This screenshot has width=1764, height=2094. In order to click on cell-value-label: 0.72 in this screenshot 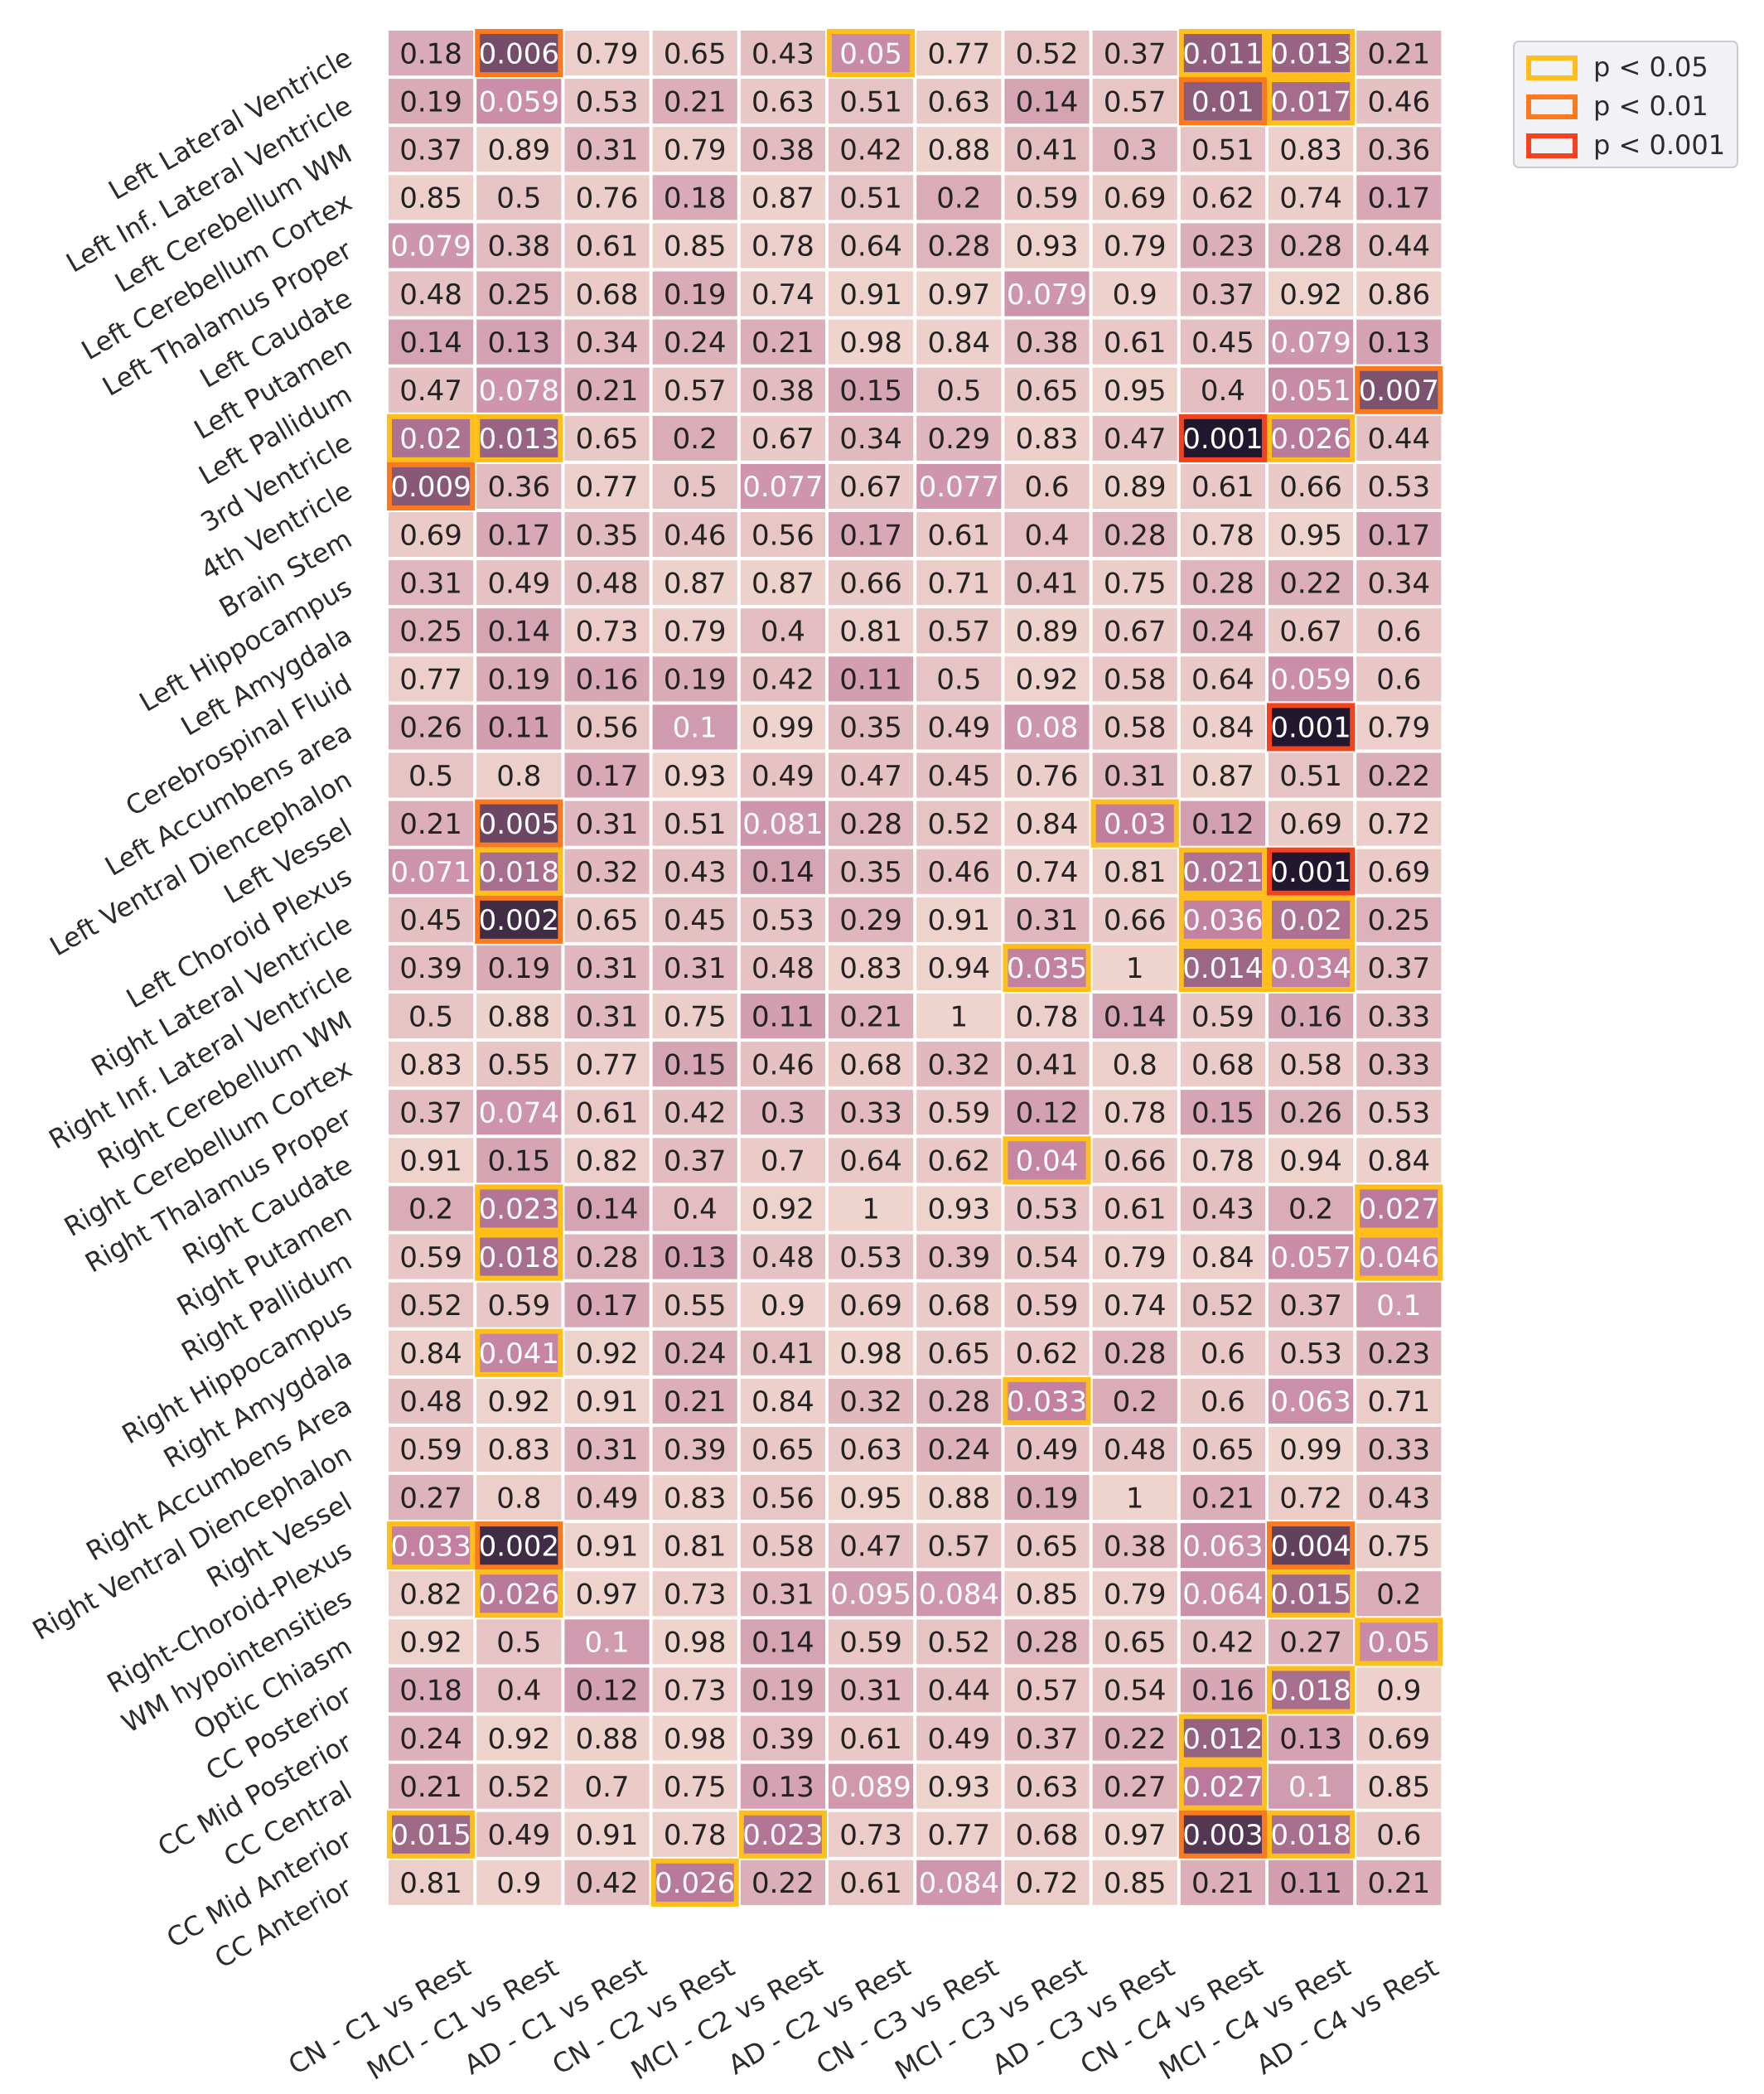, I will do `click(1398, 824)`.